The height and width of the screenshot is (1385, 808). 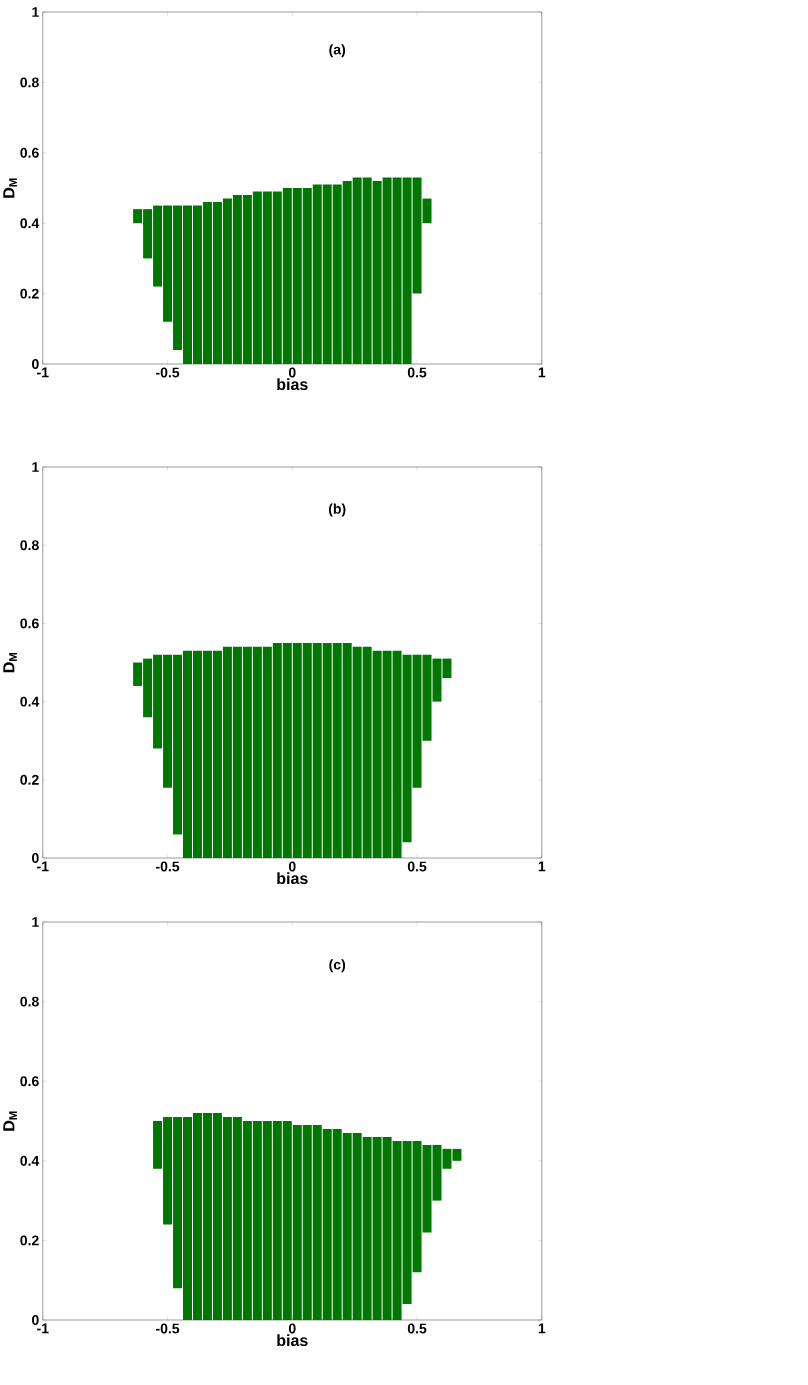 I want to click on annotation: (a), so click(x=337, y=51).